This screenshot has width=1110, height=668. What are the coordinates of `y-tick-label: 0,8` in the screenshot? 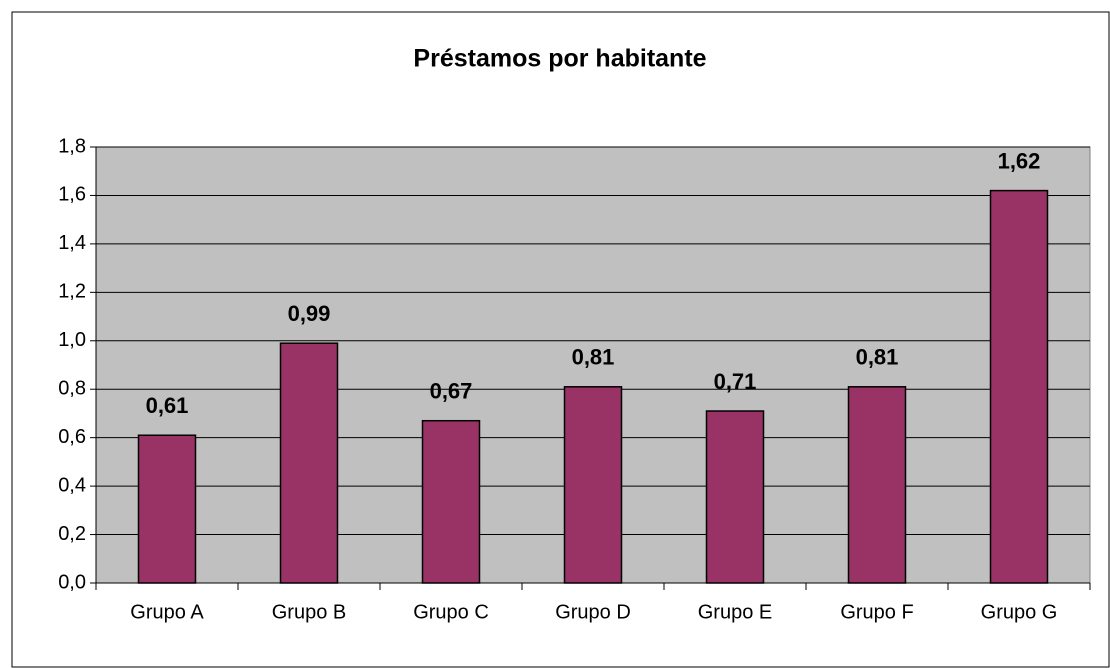 It's located at (72, 389).